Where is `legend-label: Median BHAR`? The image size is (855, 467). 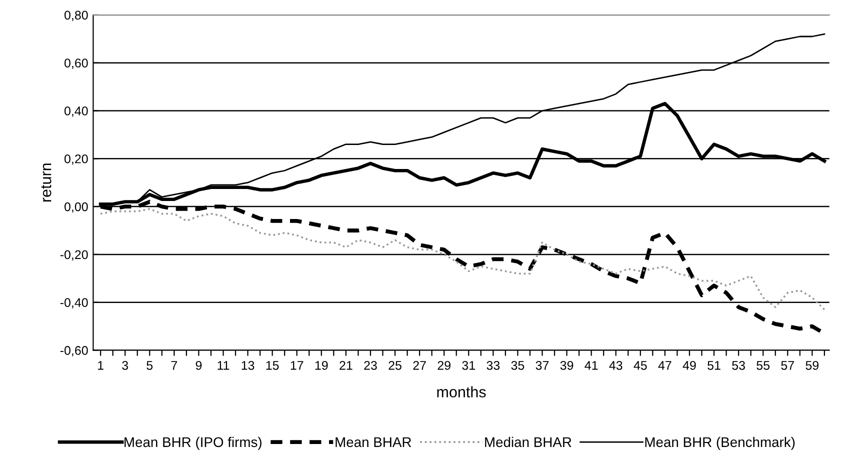
legend-label: Median BHAR is located at coordinates (528, 442).